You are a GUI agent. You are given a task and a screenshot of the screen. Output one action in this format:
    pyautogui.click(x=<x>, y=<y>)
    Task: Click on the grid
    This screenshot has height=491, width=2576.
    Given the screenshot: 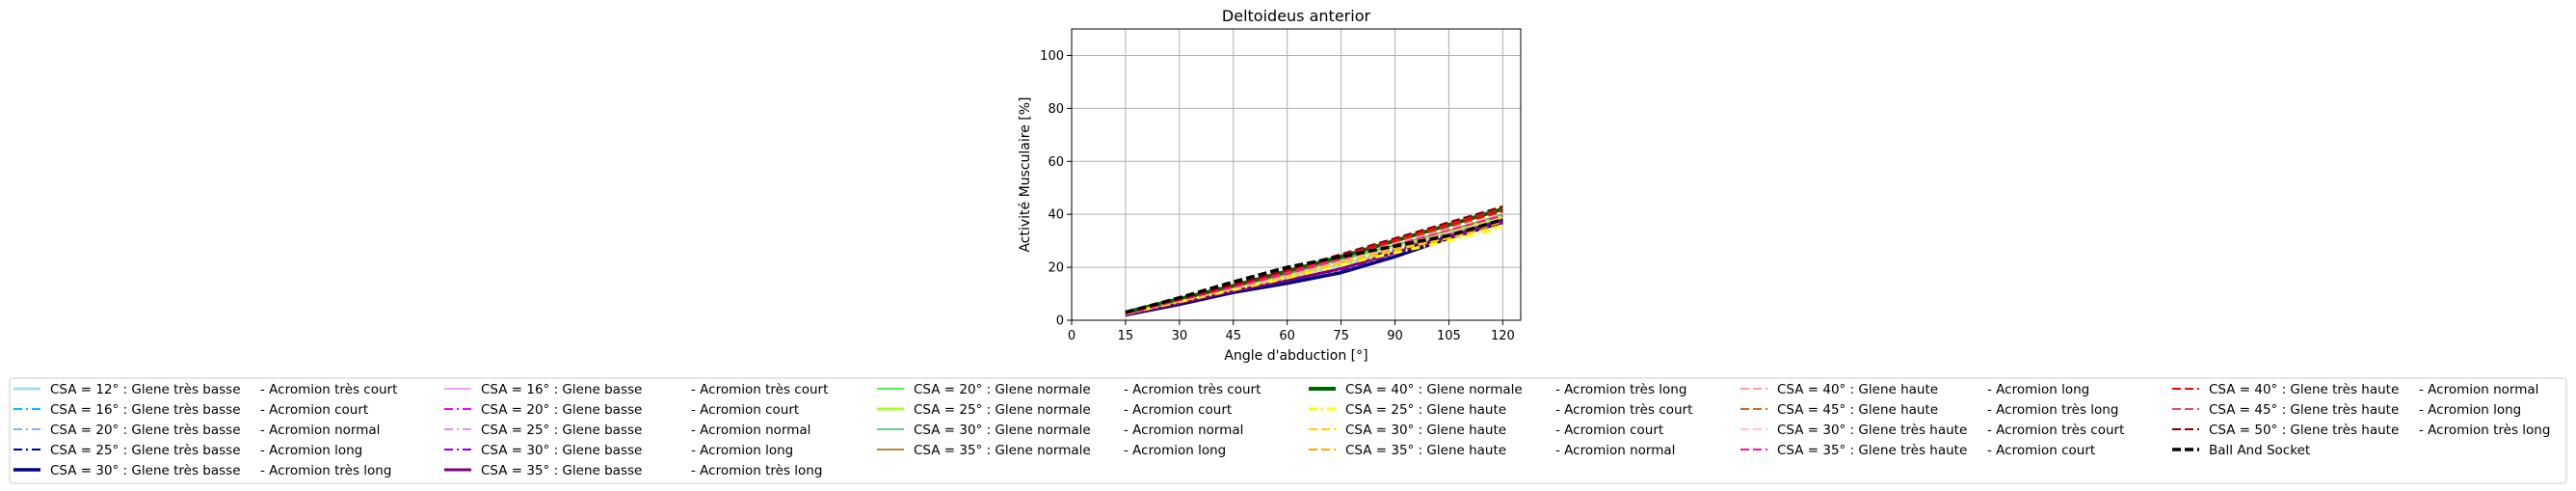 What is the action you would take?
    pyautogui.click(x=1296, y=175)
    